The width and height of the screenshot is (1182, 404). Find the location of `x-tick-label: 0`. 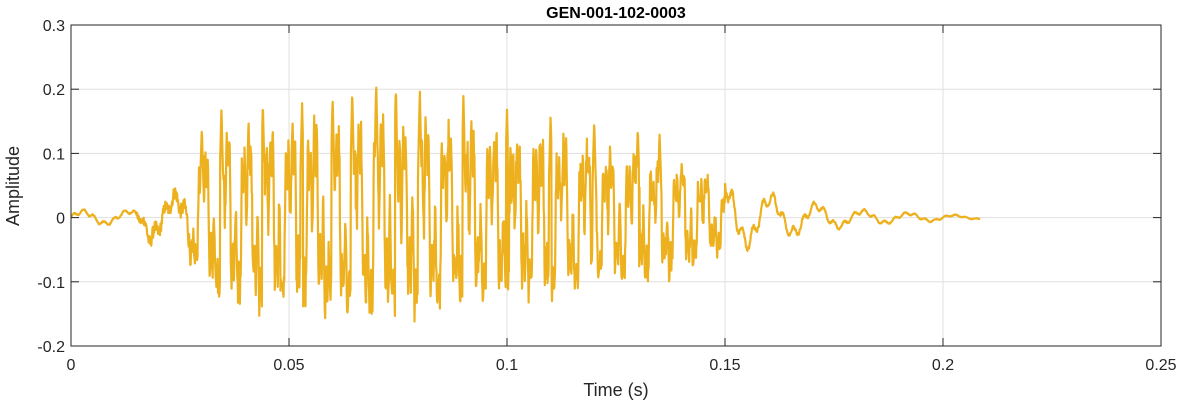

x-tick-label: 0 is located at coordinates (71, 365).